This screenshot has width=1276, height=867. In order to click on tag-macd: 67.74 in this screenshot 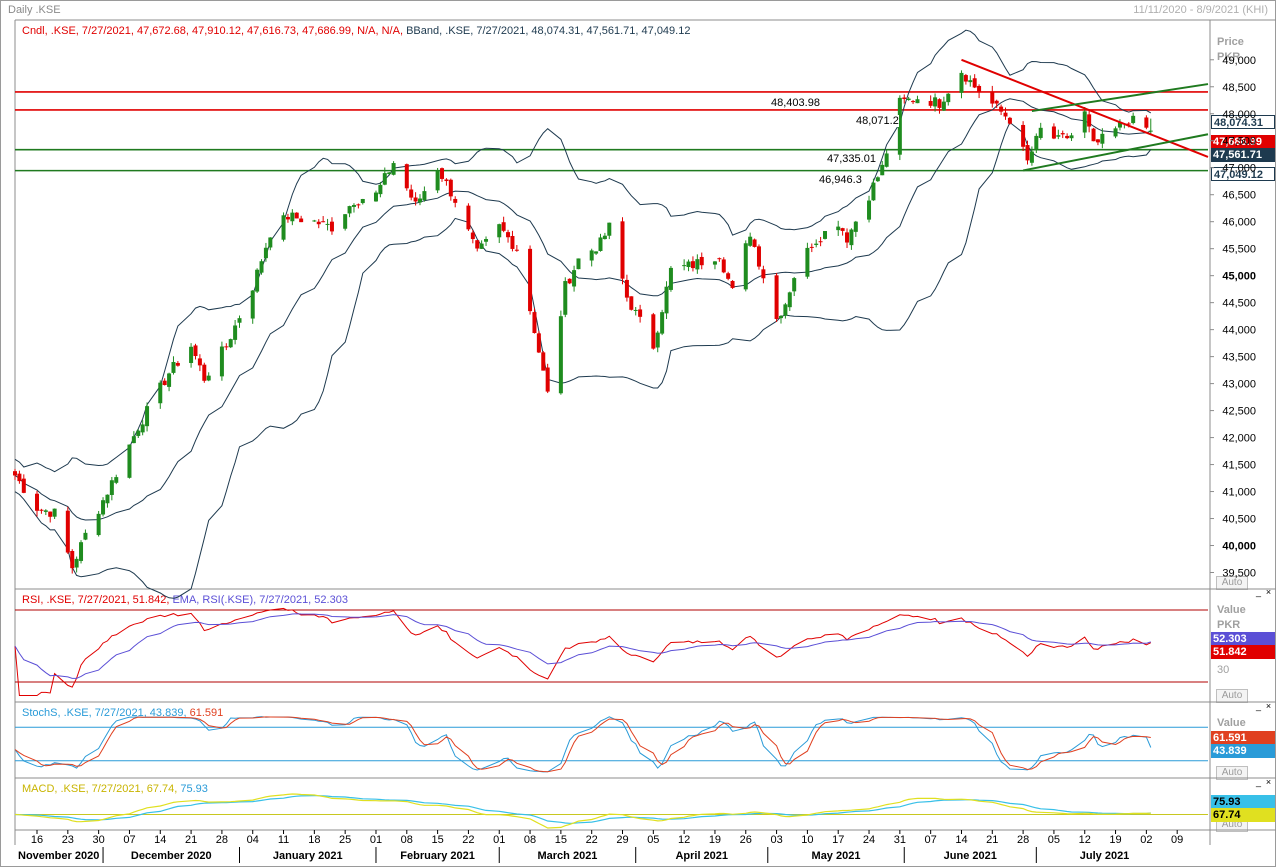, I will do `click(1243, 815)`.